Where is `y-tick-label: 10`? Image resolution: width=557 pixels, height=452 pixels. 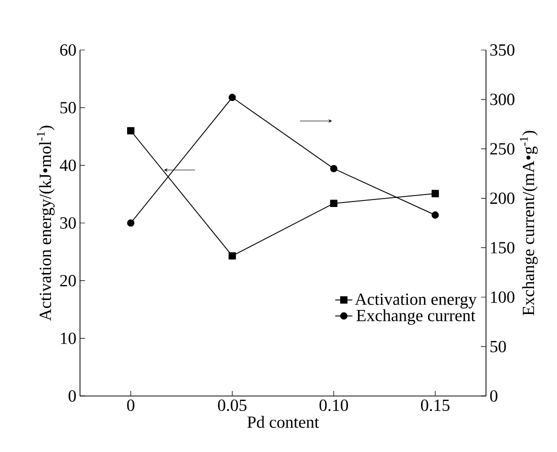 y-tick-label: 10 is located at coordinates (68, 338).